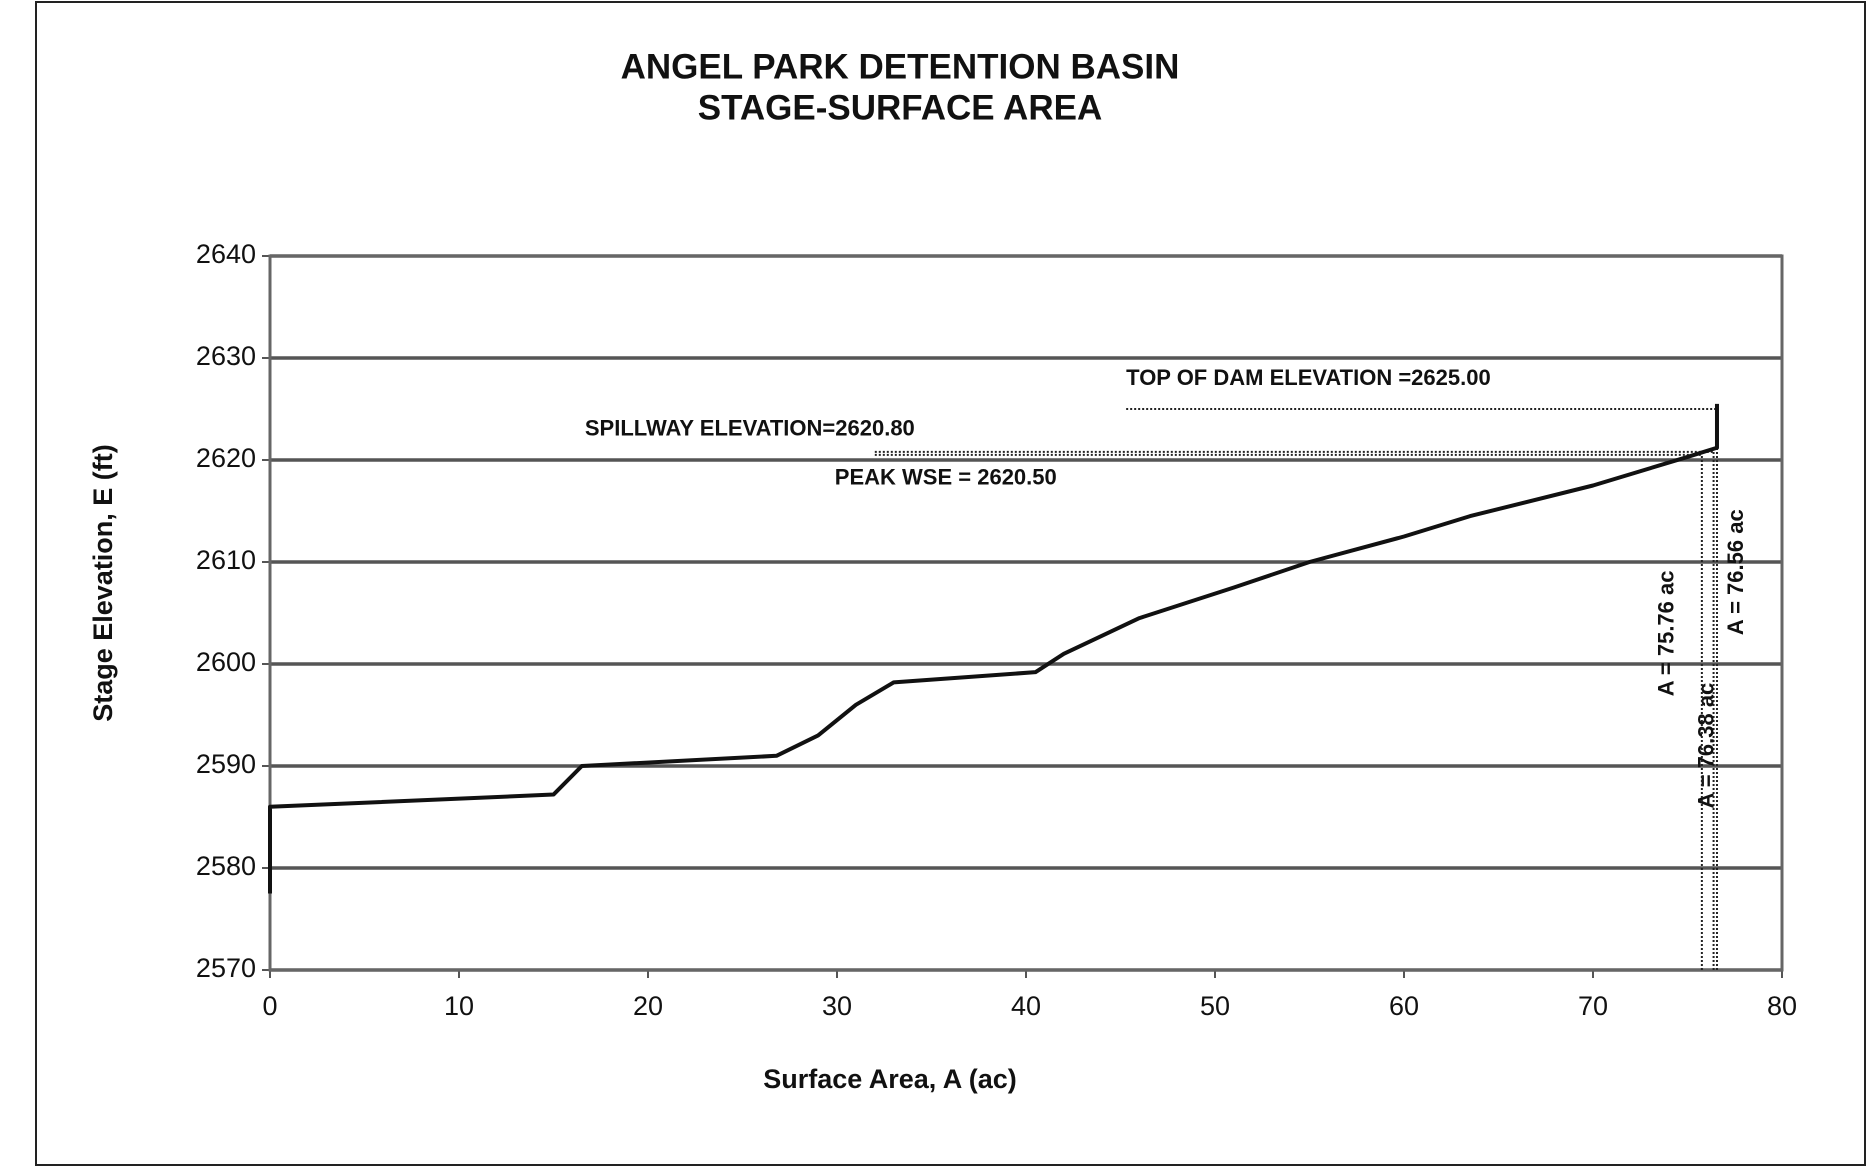 The width and height of the screenshot is (1867, 1174). What do you see at coordinates (900, 107) in the screenshot?
I see `chart-subtitle: STAGE-SURFACE AREA` at bounding box center [900, 107].